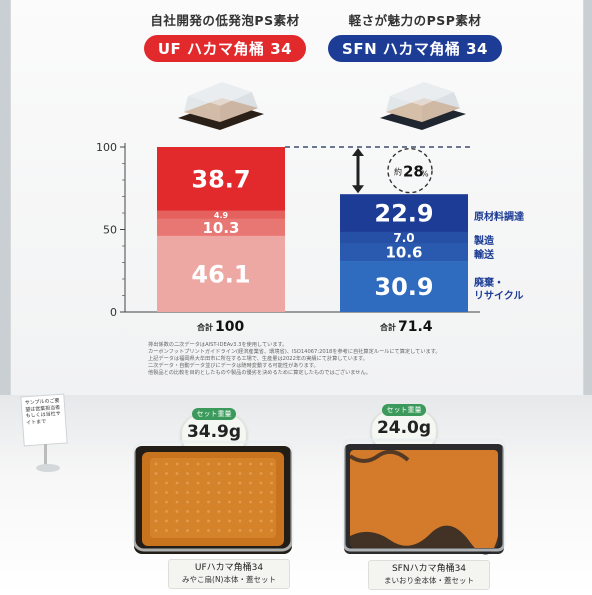  What do you see at coordinates (404, 428) in the screenshot?
I see `sfn-weight-value: 24.0g` at bounding box center [404, 428].